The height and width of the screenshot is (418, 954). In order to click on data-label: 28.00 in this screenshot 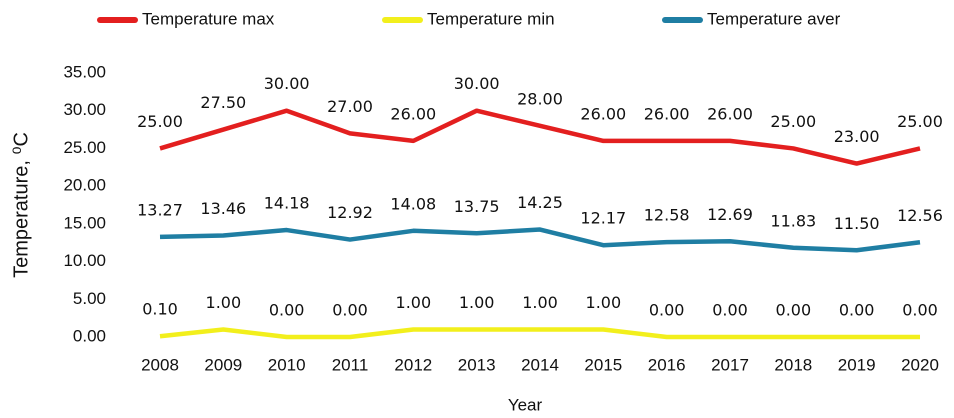, I will do `click(540, 98)`.